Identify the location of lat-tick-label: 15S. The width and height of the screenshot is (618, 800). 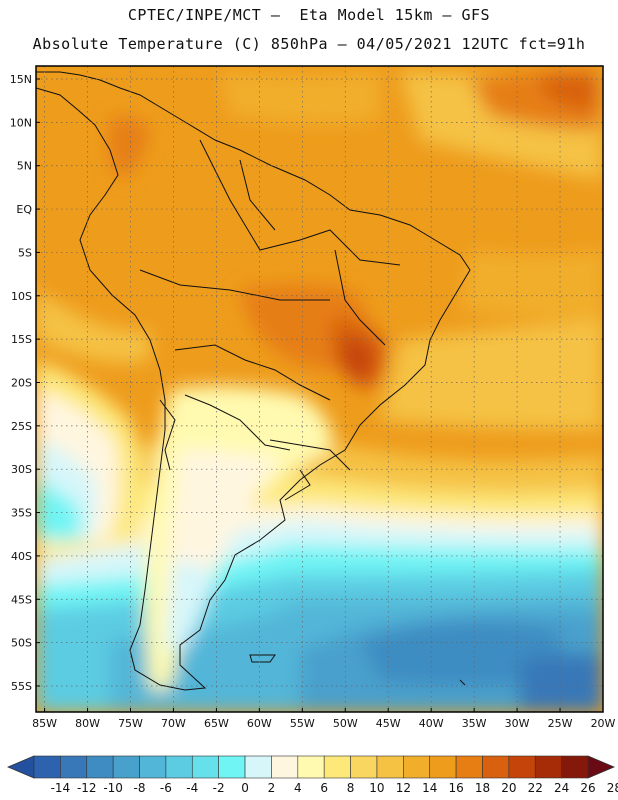
(21, 339).